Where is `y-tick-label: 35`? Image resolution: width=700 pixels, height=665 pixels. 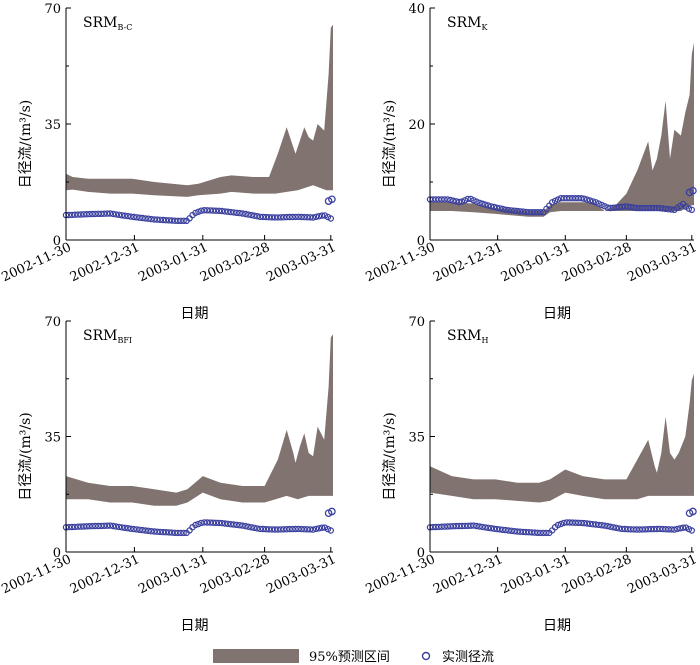
y-tick-label: 35 is located at coordinates (52, 125).